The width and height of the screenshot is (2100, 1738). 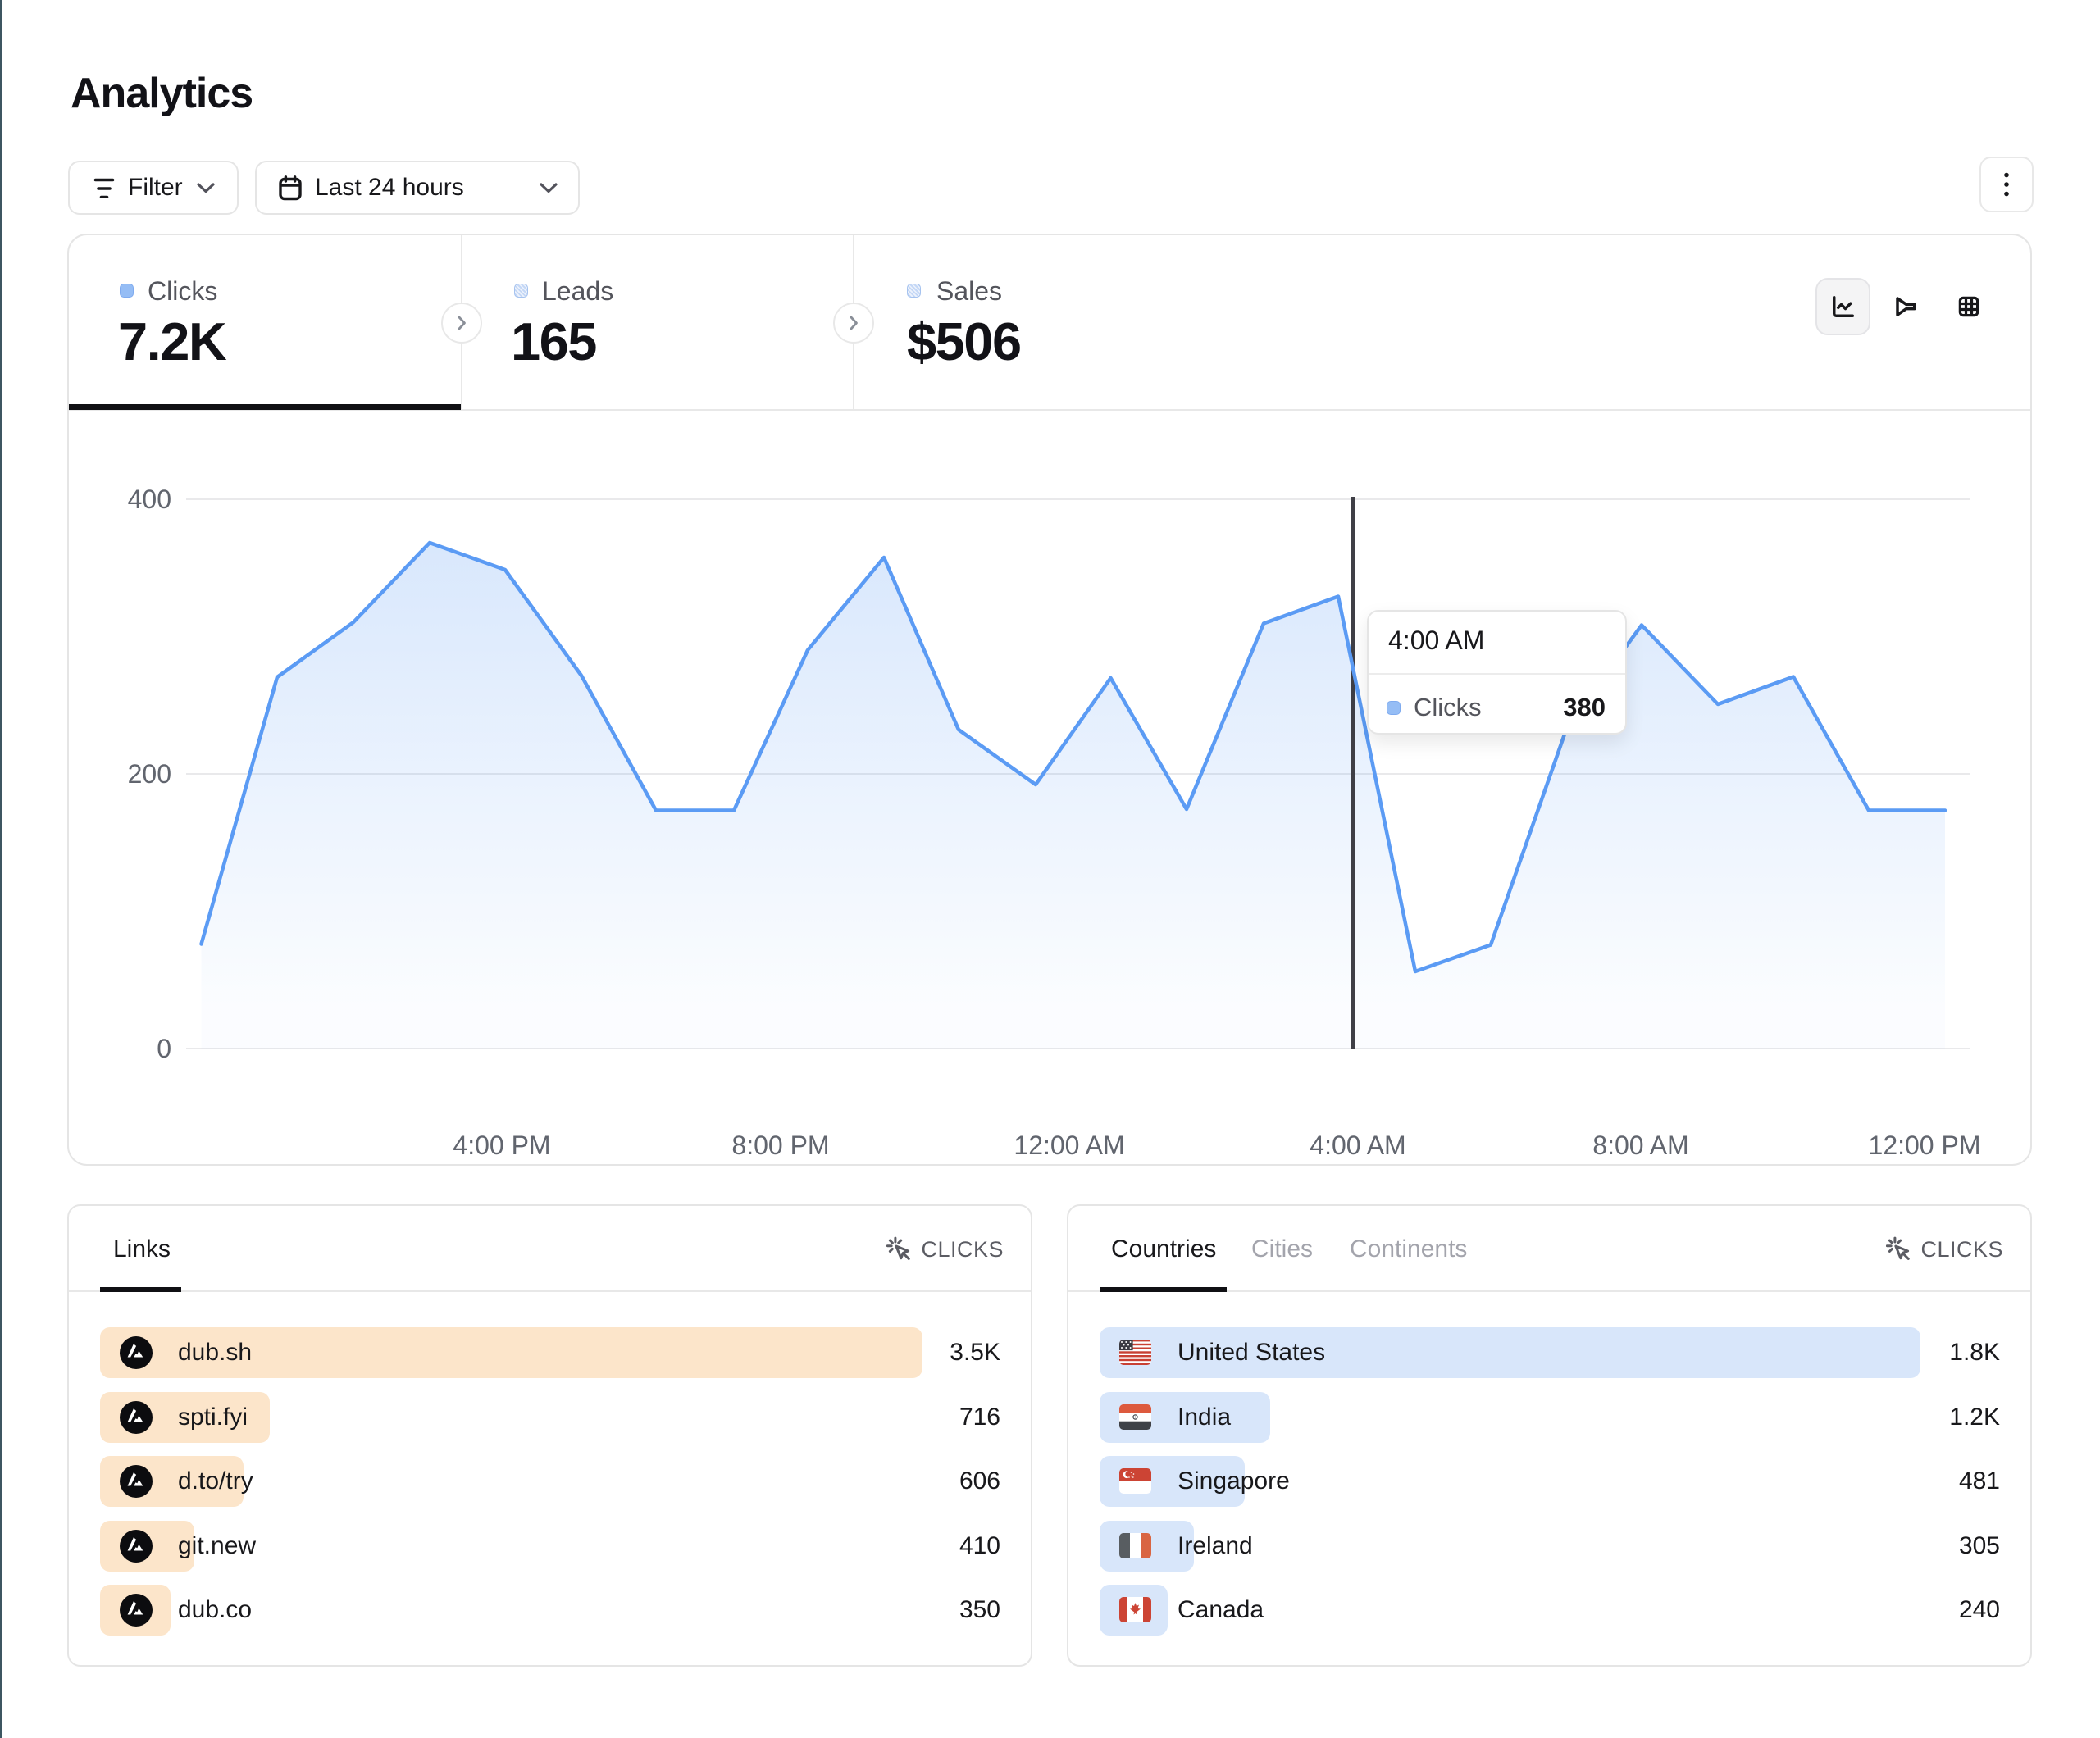 I want to click on svg-text: 8:00 PM, so click(x=780, y=1145).